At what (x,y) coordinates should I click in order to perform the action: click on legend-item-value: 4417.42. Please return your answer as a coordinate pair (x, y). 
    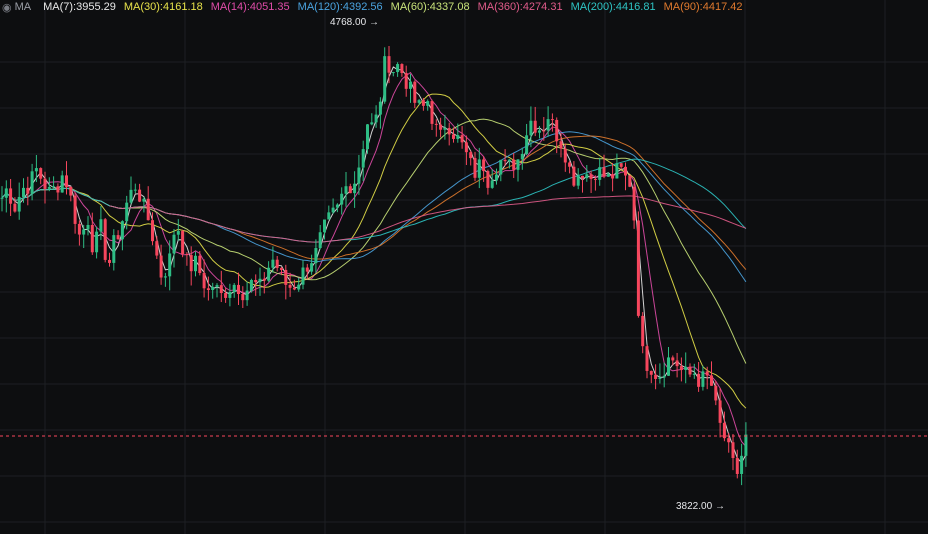
    Looking at the image, I should click on (722, 7).